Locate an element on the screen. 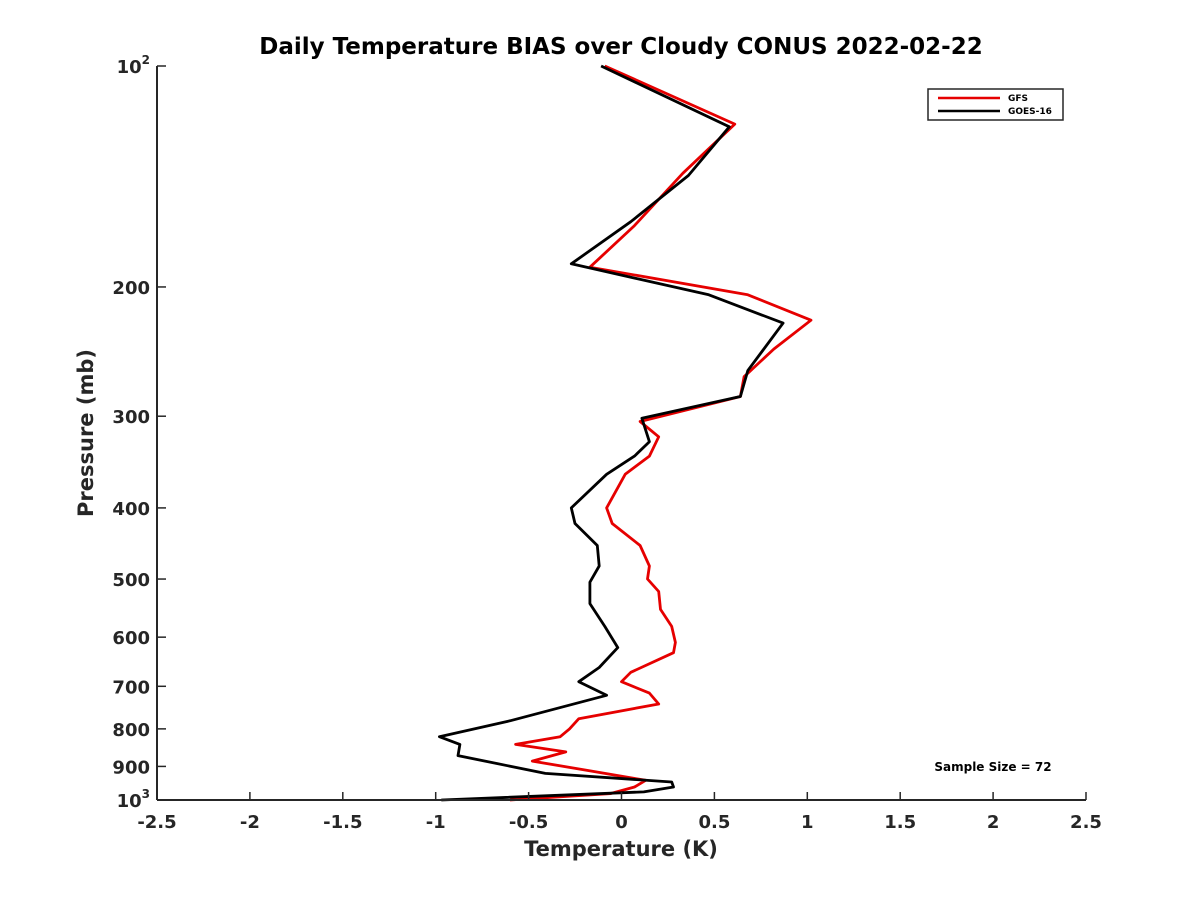  legend-label-gfs: GFS is located at coordinates (1018, 99).